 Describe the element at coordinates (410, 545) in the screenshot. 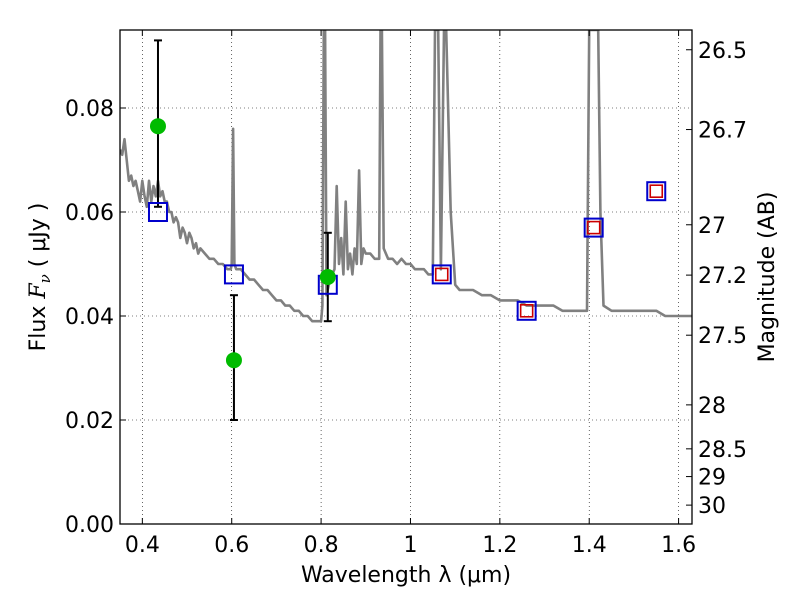

I see `x-tick-label: 1` at that location.